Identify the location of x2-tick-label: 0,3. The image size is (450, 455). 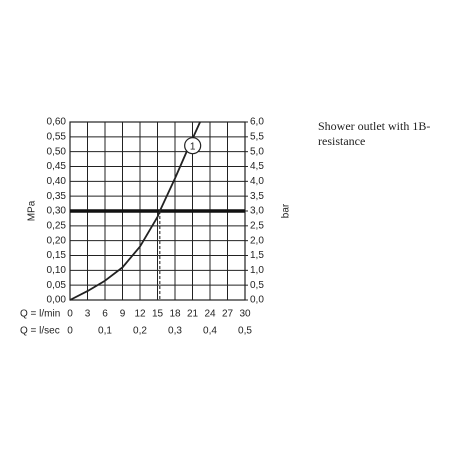
(175, 331).